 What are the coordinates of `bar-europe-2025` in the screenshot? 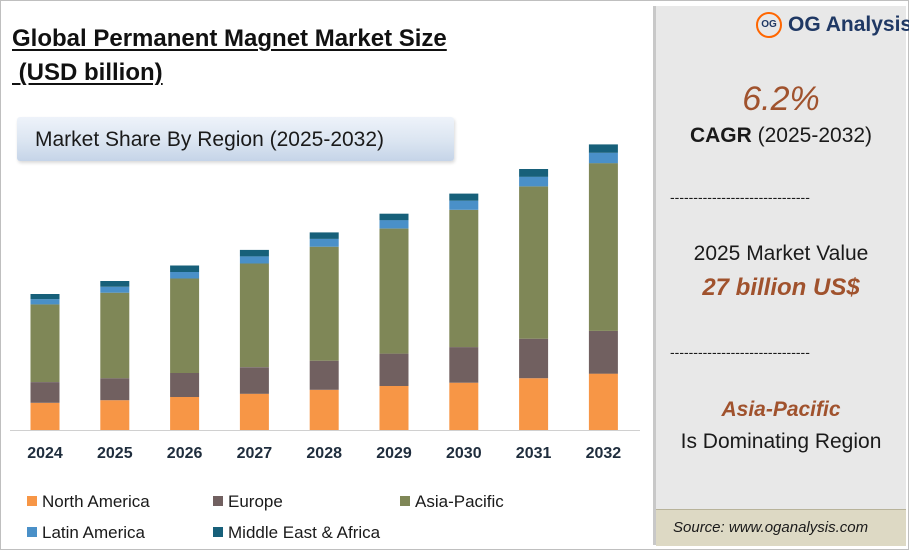 It's located at (115, 389).